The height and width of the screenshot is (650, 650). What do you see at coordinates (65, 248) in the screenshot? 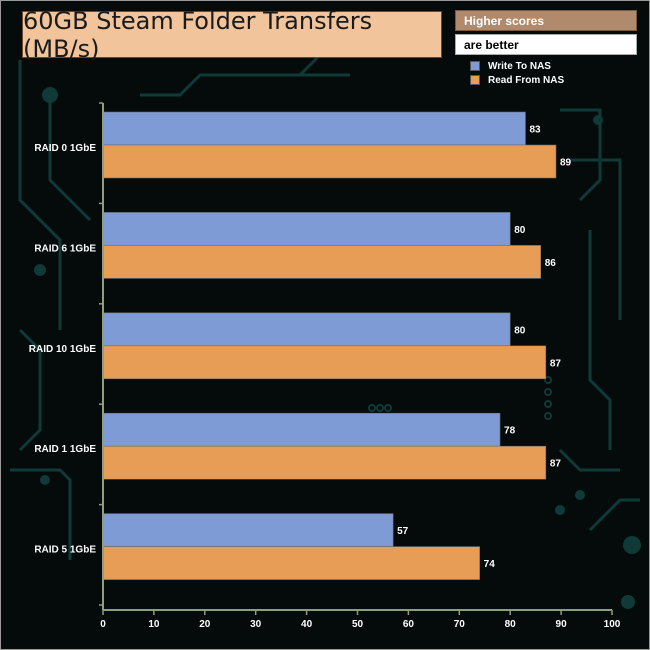
I see `category-label: RAID 6 1GbE` at bounding box center [65, 248].